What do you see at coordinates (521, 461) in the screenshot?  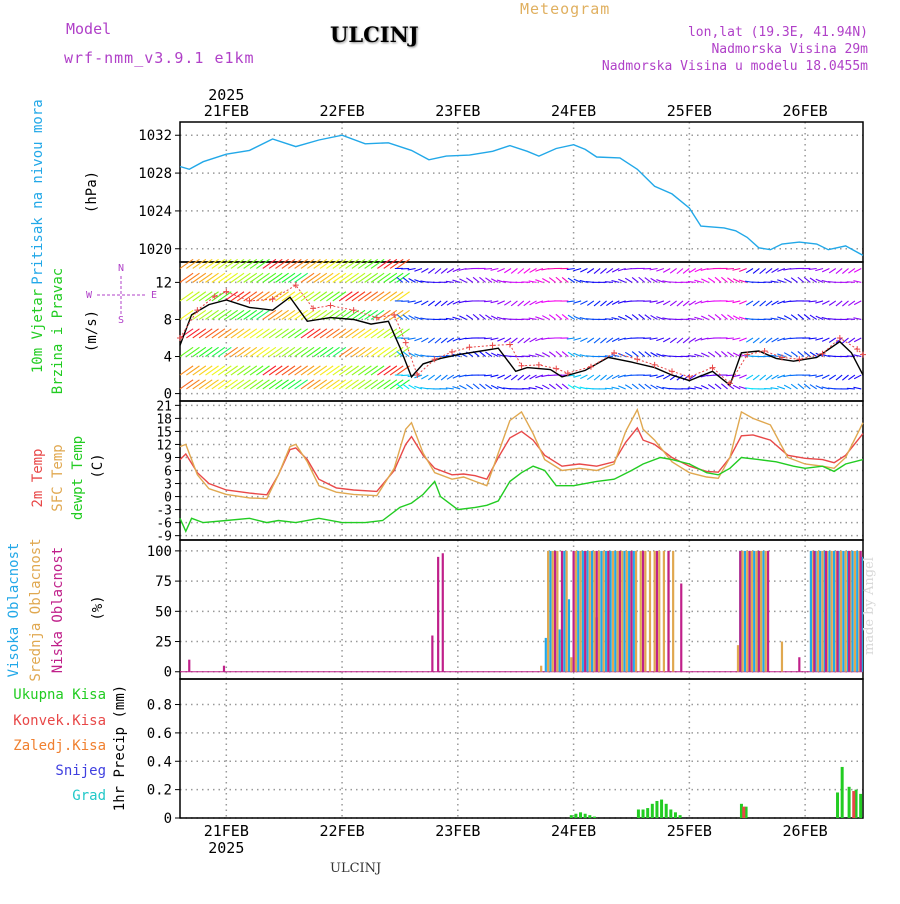 I see `series-line` at bounding box center [521, 461].